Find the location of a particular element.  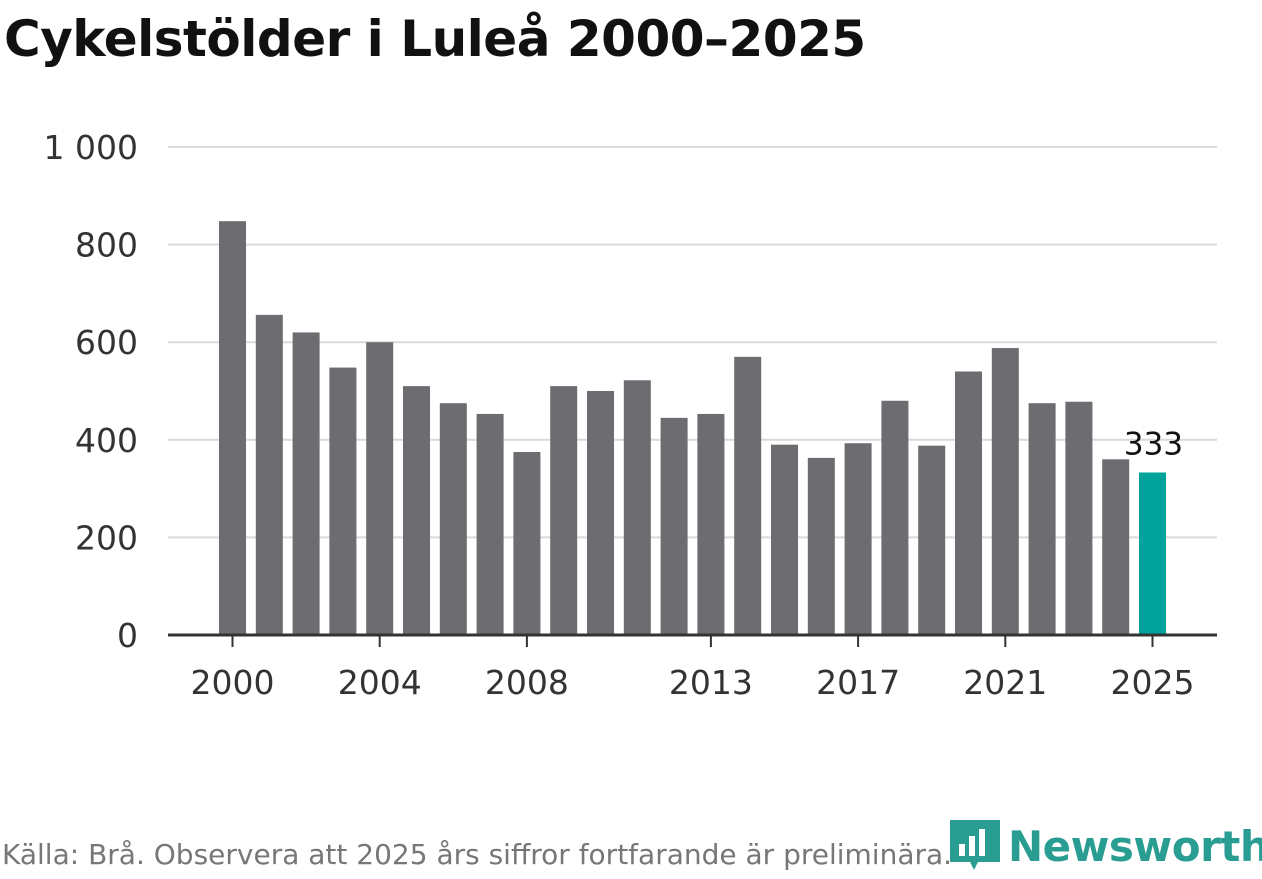

bar-2020 is located at coordinates (968, 503).